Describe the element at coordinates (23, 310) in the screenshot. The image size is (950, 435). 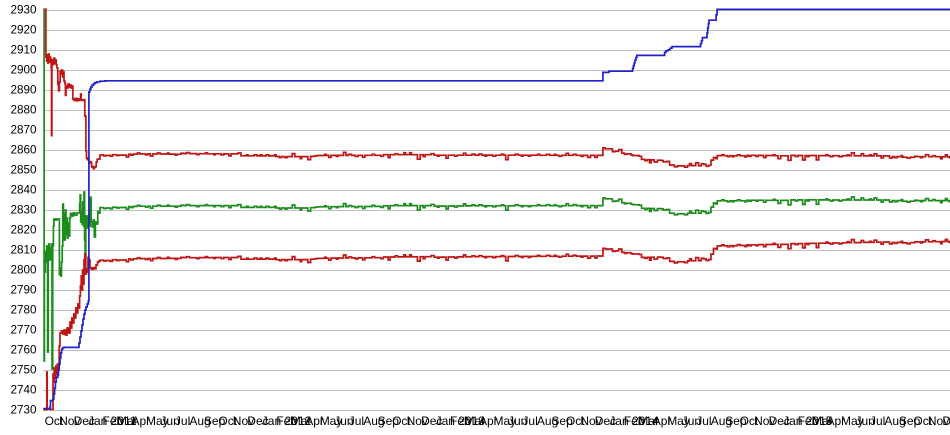
I see `svg-text: 2780` at that location.